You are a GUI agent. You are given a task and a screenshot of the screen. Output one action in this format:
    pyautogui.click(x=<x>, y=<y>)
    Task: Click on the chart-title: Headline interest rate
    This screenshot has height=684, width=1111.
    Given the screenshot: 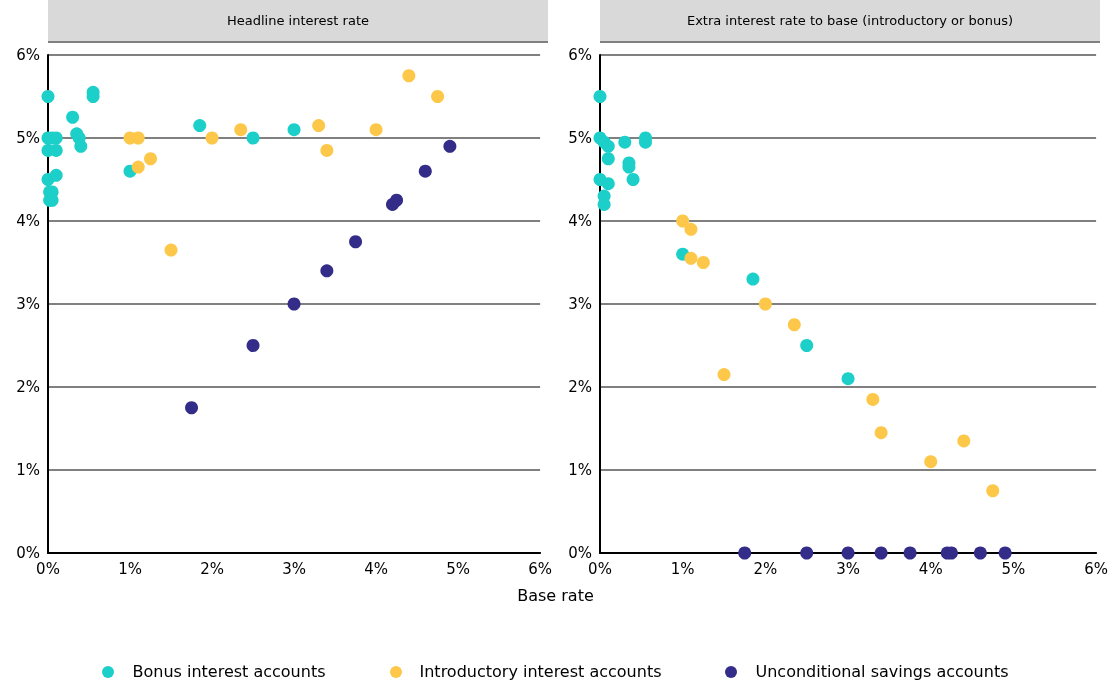 What is the action you would take?
    pyautogui.click(x=298, y=21)
    